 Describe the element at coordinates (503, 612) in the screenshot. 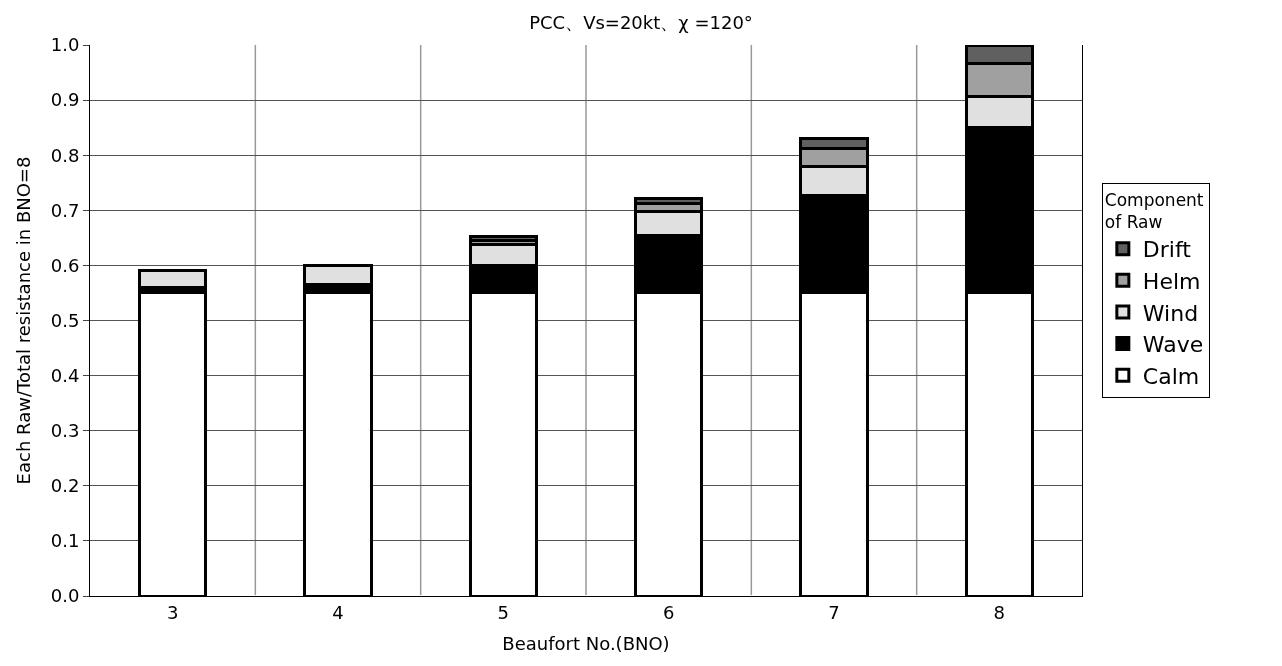

I see `x-tick-label: 5` at that location.